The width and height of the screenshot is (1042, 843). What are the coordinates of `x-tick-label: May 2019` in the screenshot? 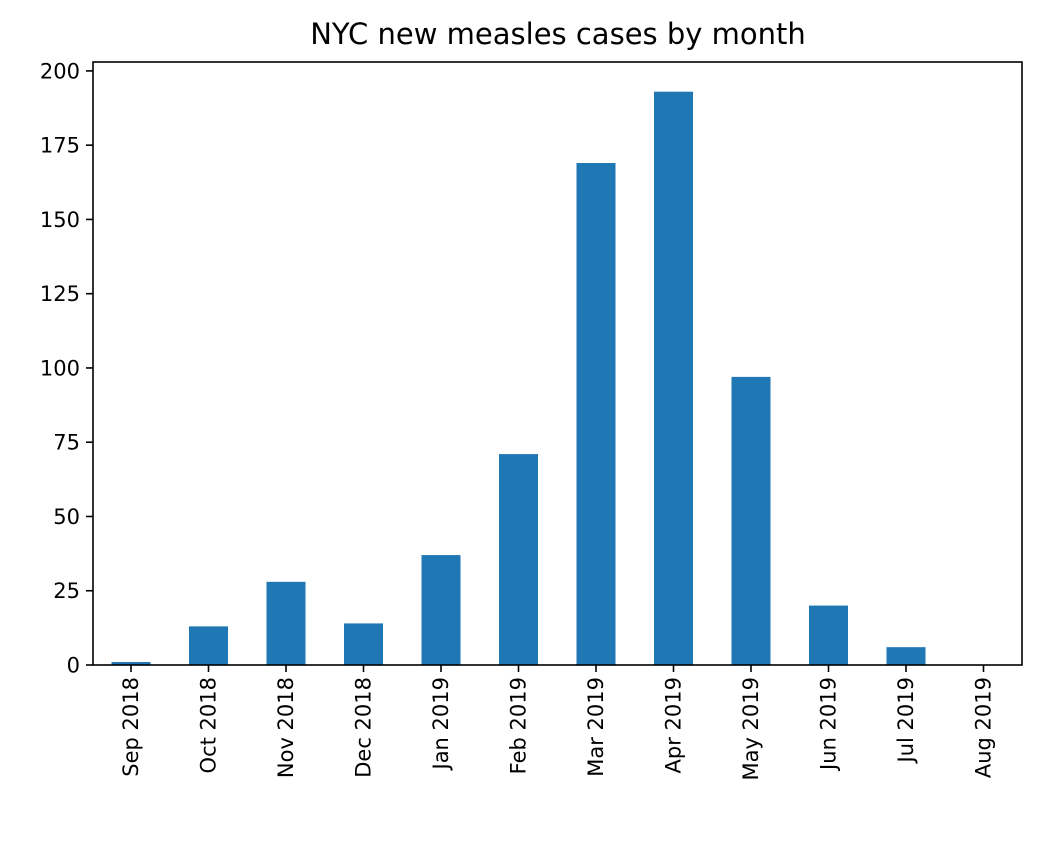 It's located at (751, 729).